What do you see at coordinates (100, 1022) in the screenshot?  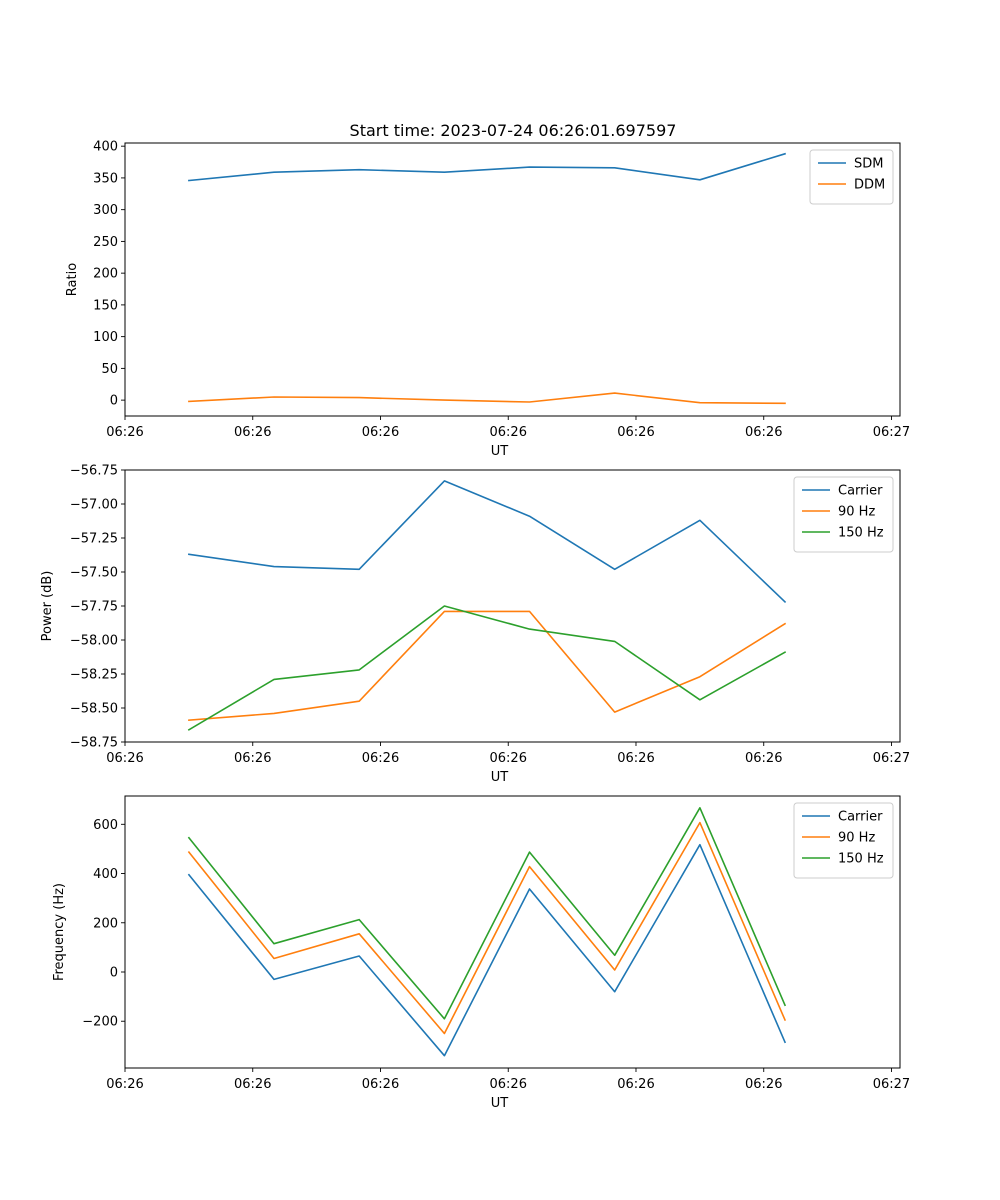 I see `y-tick-label: −200` at bounding box center [100, 1022].